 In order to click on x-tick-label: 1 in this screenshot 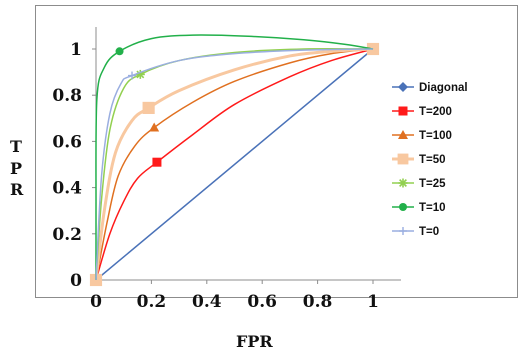, I will do `click(373, 302)`.